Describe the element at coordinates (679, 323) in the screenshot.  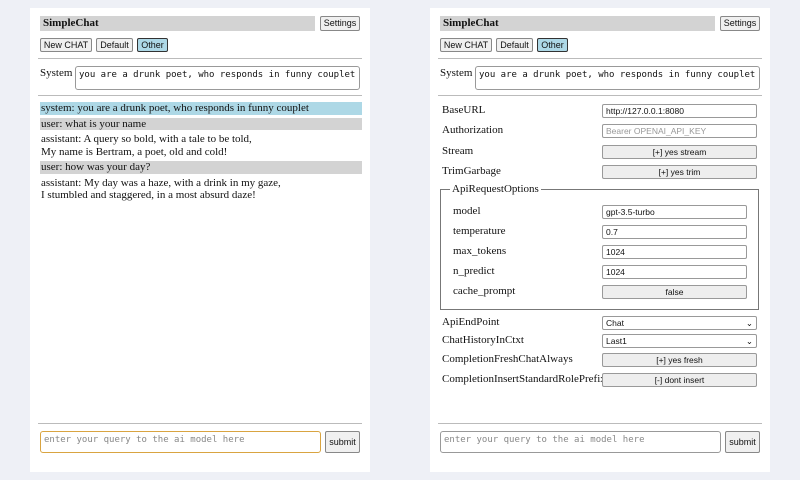
I see `apiendpoint-select: Chat ⌄` at that location.